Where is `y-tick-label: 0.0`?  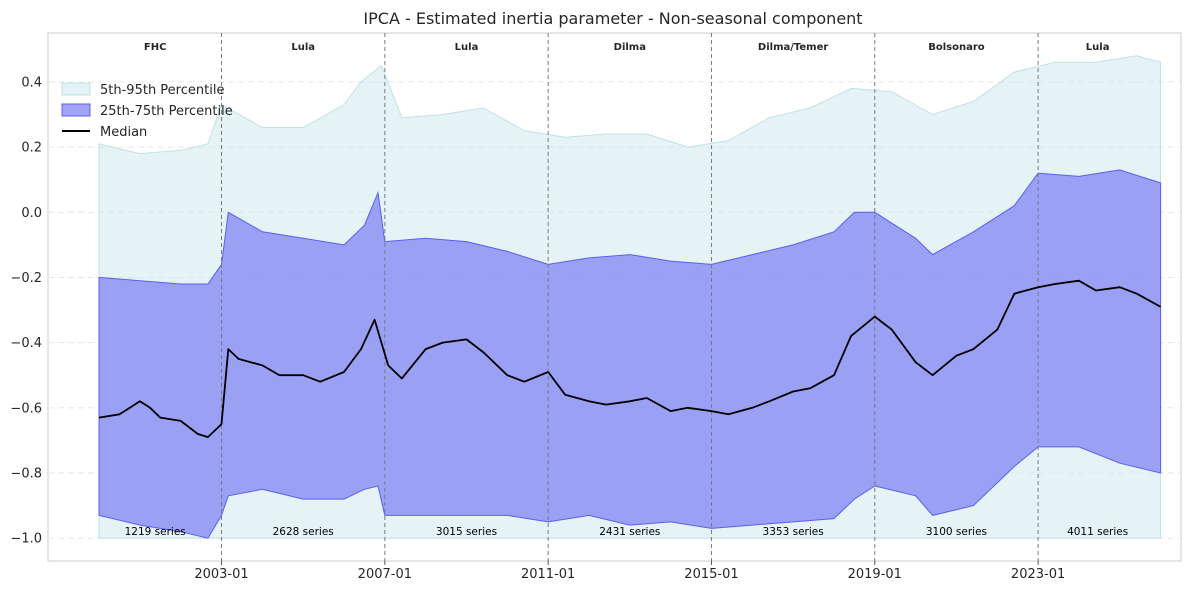 y-tick-label: 0.0 is located at coordinates (31, 213).